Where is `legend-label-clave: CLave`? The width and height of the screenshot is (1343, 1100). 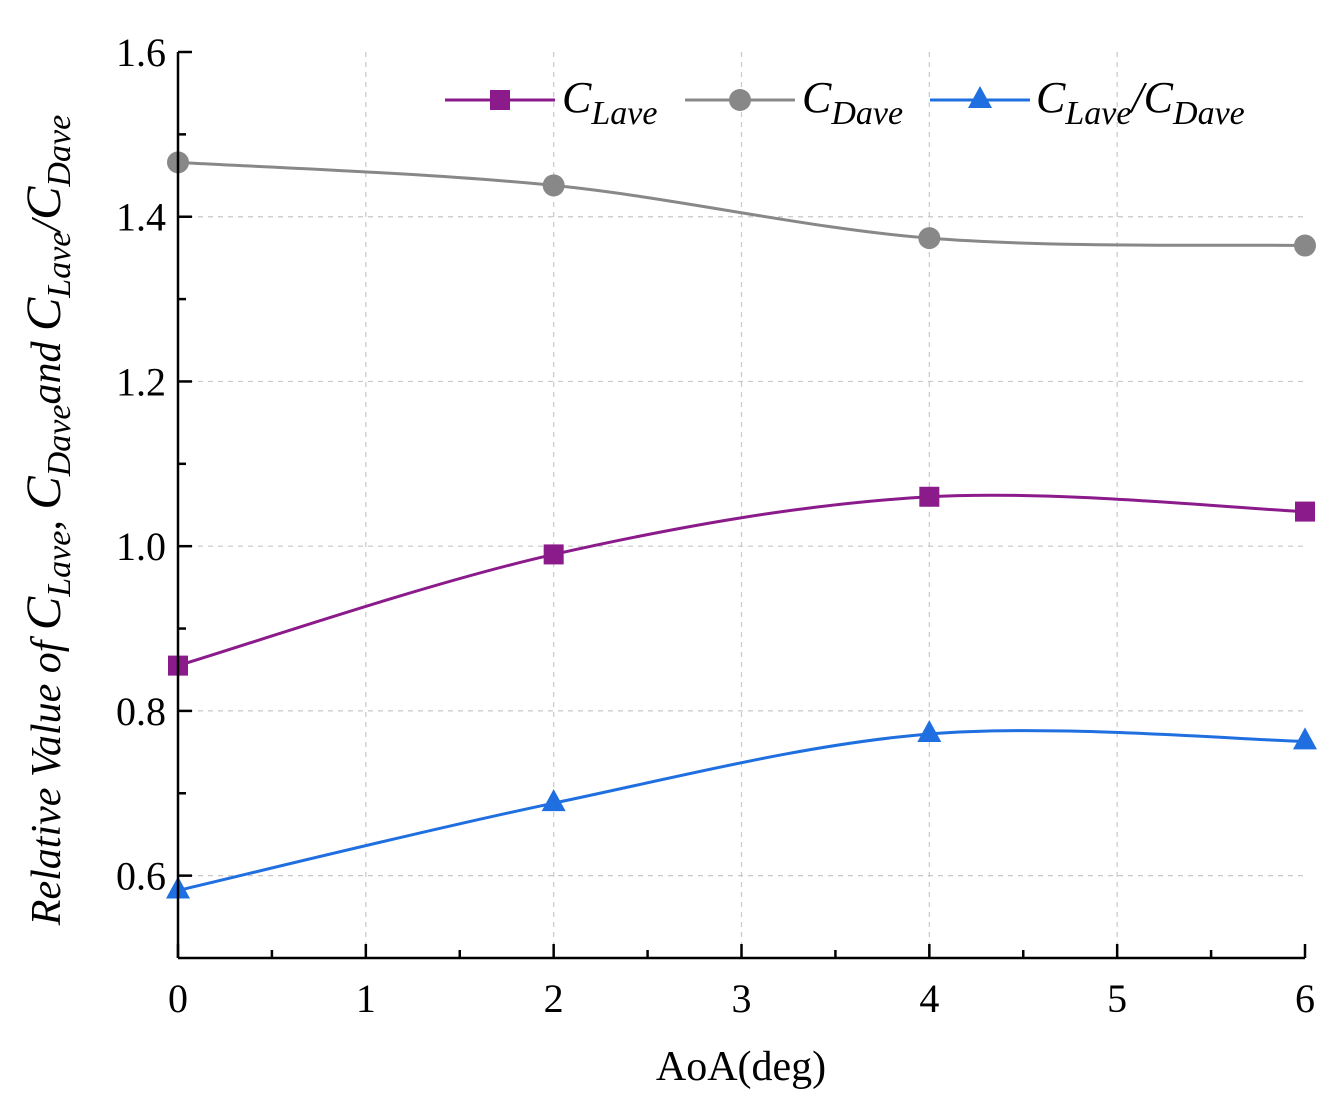 legend-label-clave: CLave is located at coordinates (609, 102).